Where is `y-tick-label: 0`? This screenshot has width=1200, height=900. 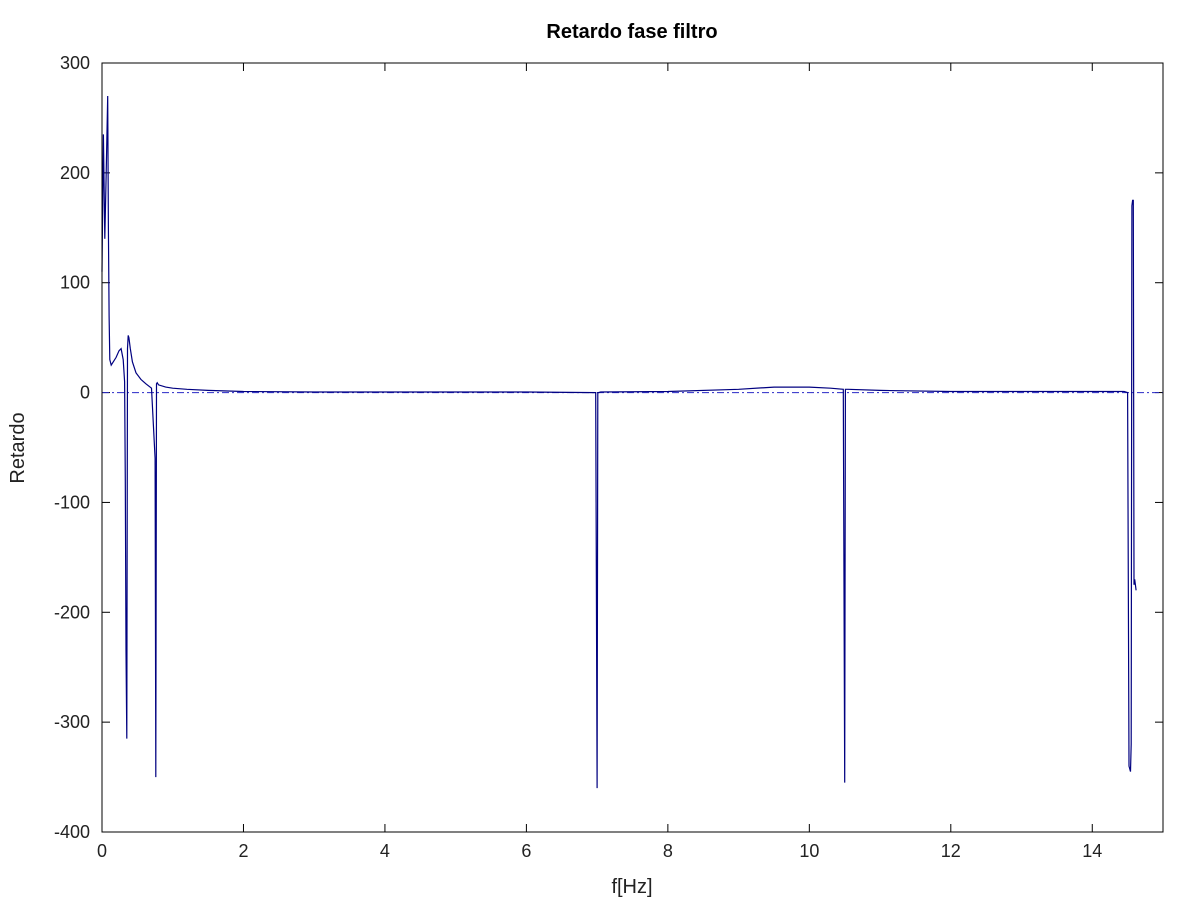 y-tick-label: 0 is located at coordinates (85, 393).